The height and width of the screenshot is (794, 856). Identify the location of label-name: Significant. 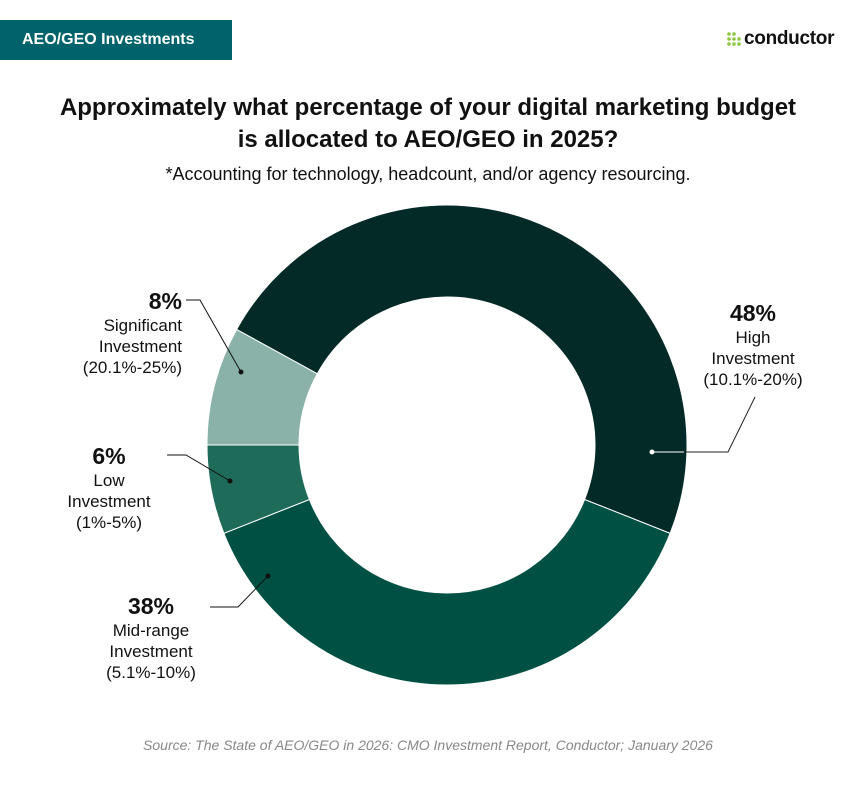
(142, 325).